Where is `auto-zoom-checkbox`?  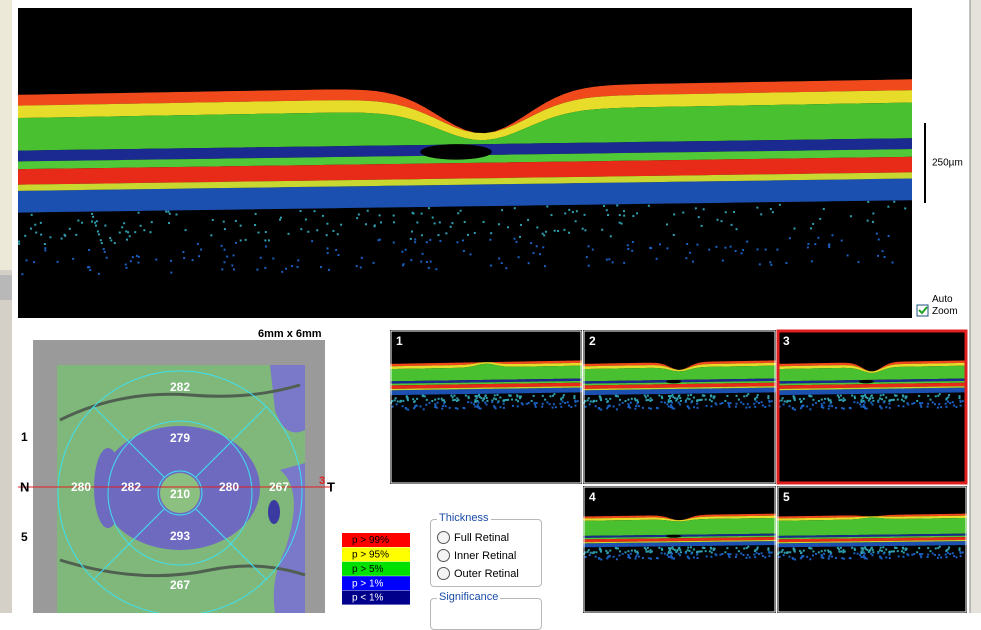
auto-zoom-checkbox is located at coordinates (922, 310).